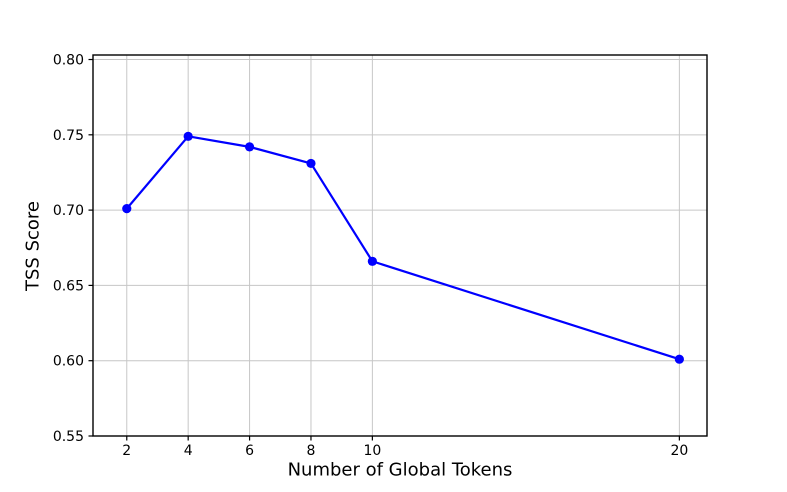 The height and width of the screenshot is (492, 787). Describe the element at coordinates (68, 61) in the screenshot. I see `y-tick-label: 0.80` at that location.